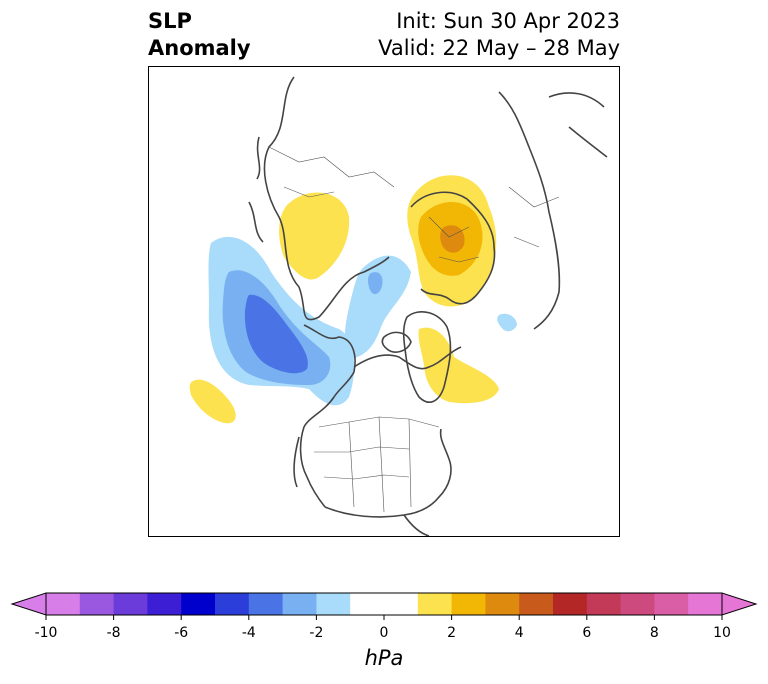  I want to click on colorbar-tick-label: -6, so click(181, 633).